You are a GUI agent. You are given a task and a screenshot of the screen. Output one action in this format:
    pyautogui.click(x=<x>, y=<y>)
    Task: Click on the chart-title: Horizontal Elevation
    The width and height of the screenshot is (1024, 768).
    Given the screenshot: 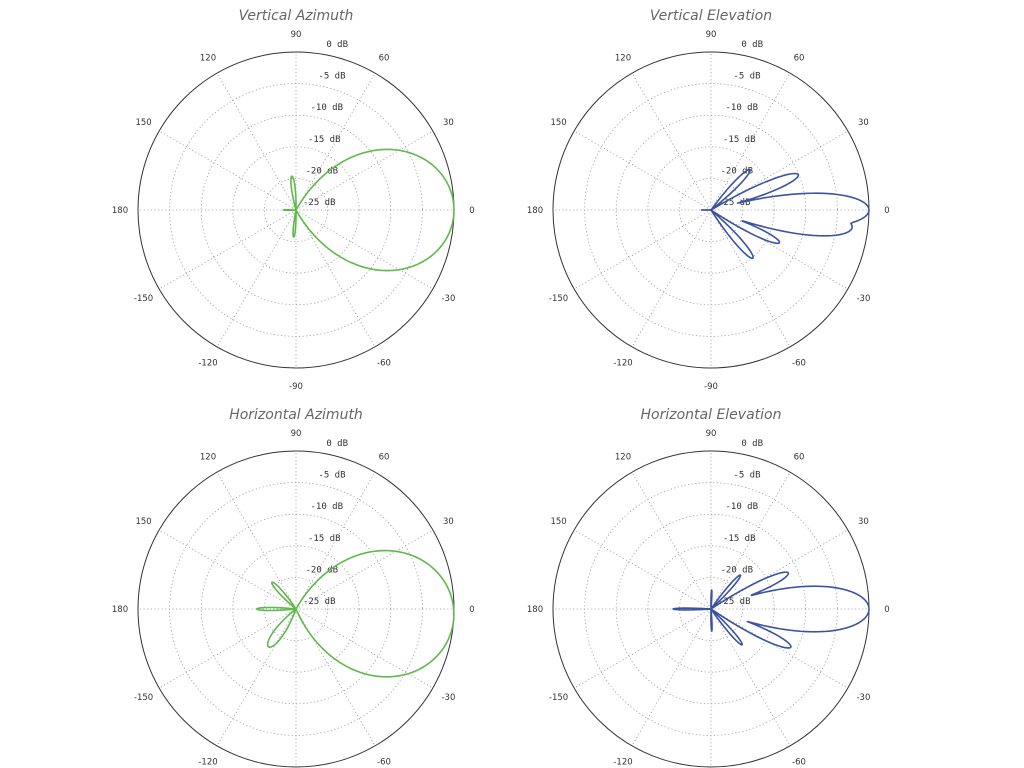 What is the action you would take?
    pyautogui.click(x=711, y=415)
    